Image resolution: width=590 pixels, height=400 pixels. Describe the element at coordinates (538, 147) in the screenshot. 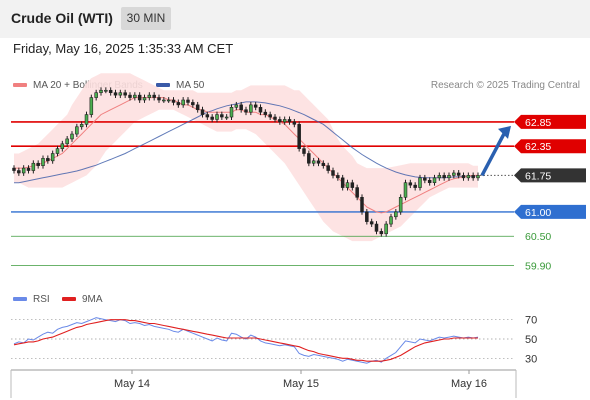

I see `level-label-62-35: 62.35` at that location.